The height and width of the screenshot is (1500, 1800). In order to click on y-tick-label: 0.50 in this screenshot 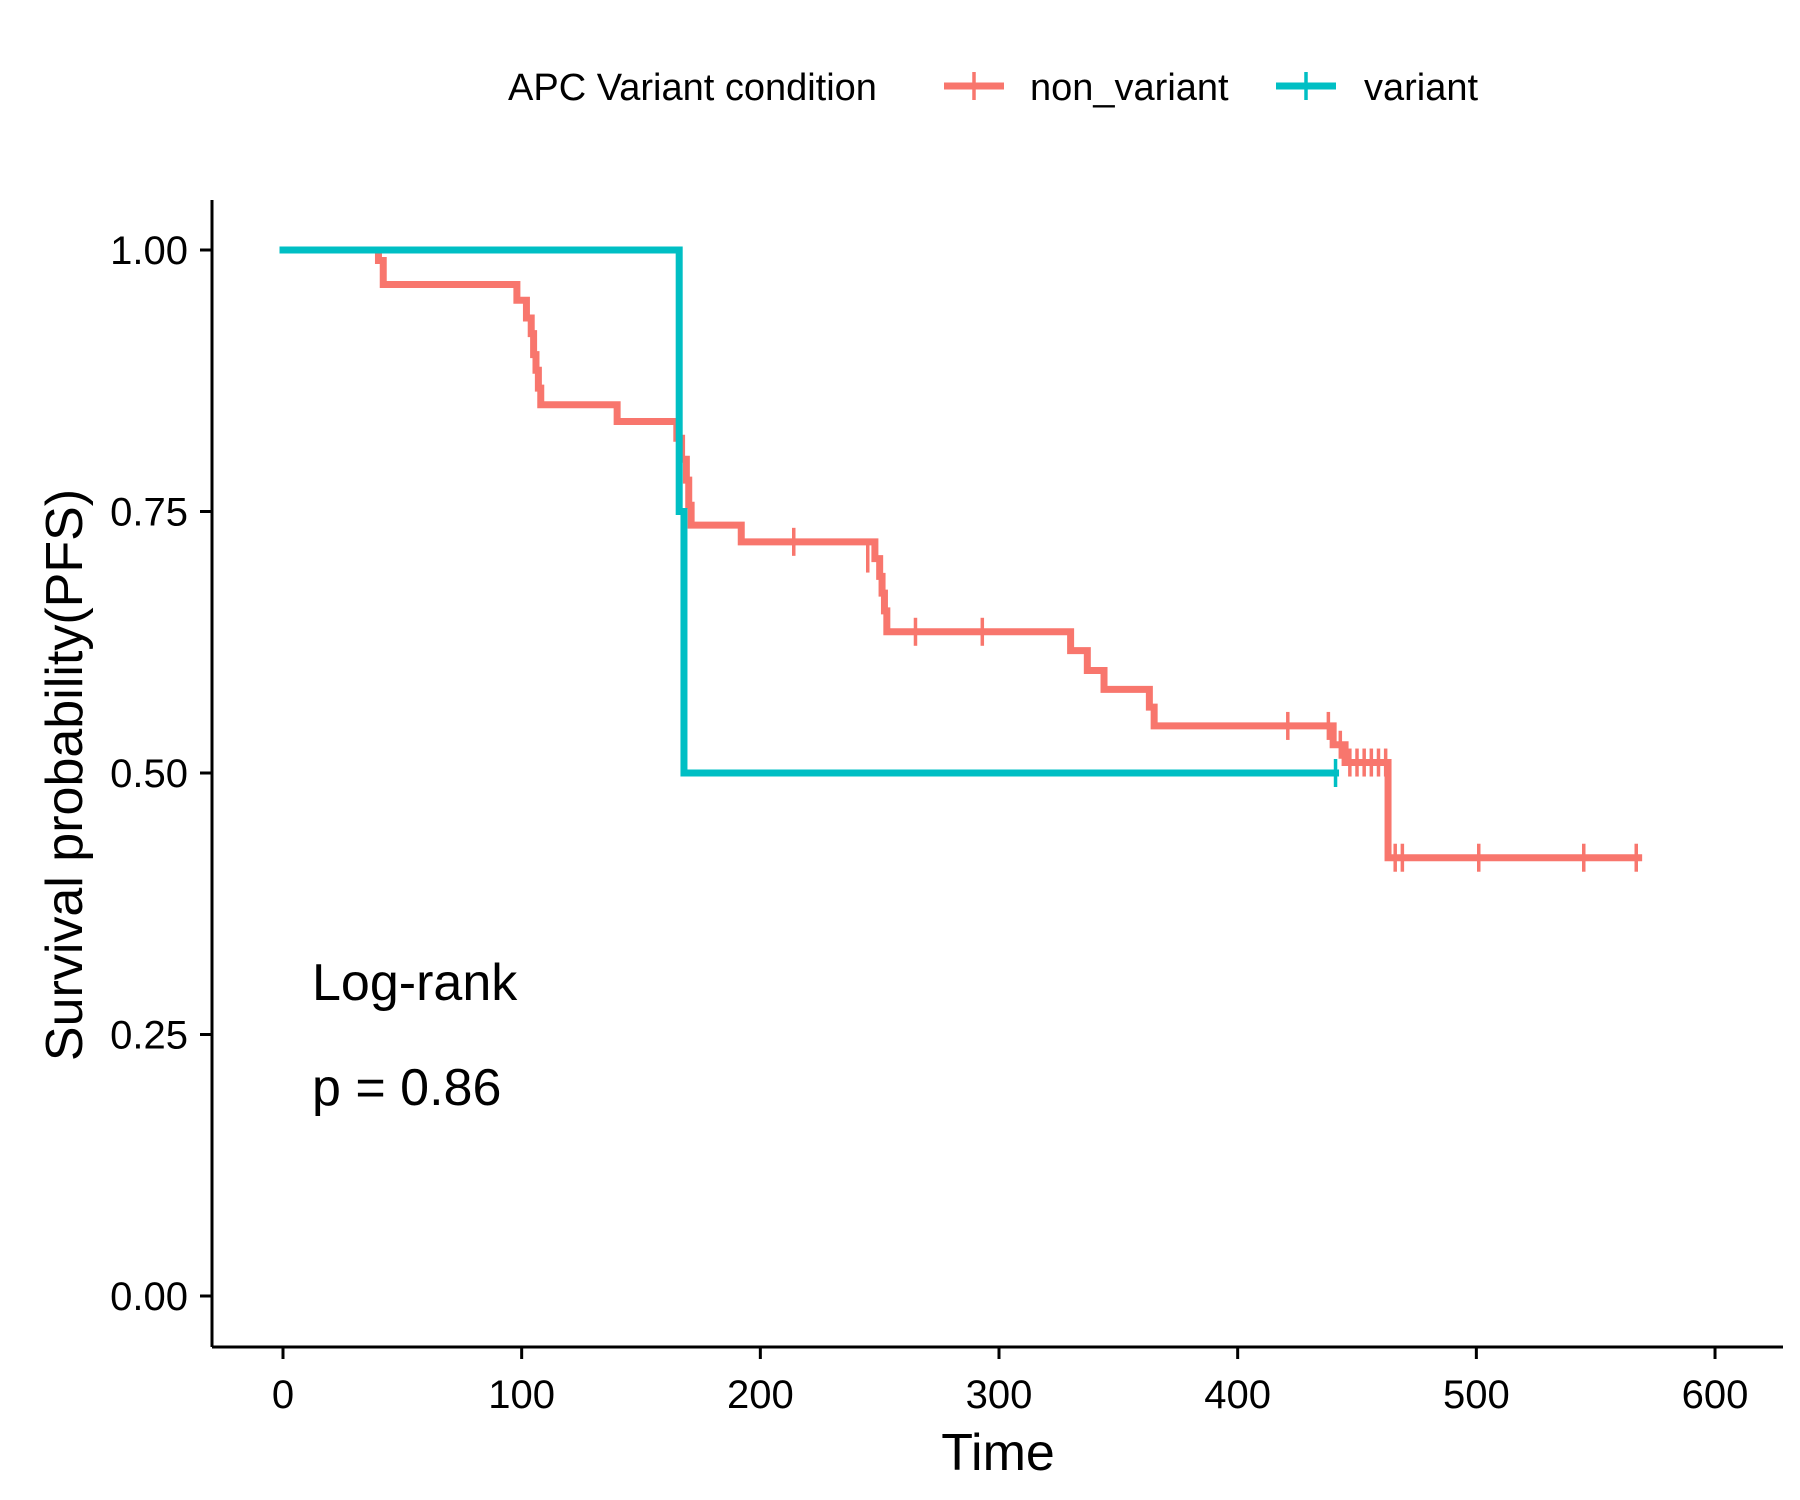, I will do `click(149, 774)`.